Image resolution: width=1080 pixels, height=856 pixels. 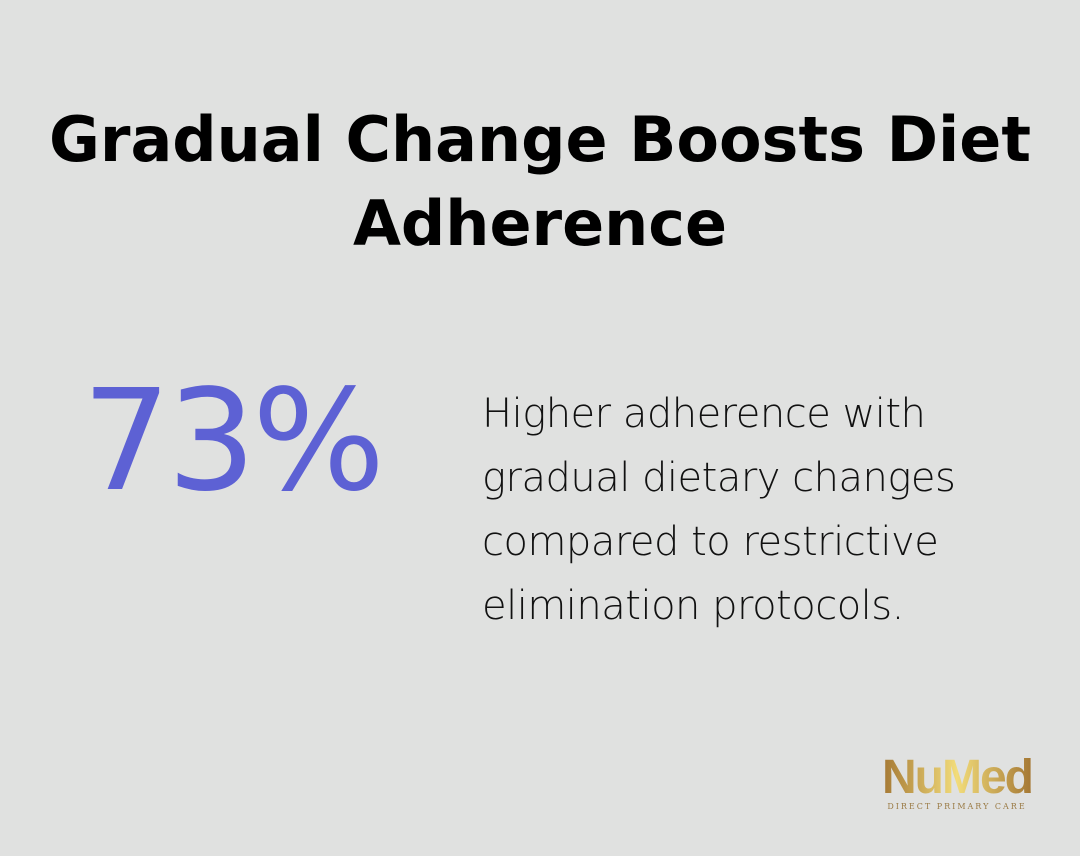 I want to click on numed-logo: NuMed DIRECT PRIMARY CARE, so click(x=957, y=782).